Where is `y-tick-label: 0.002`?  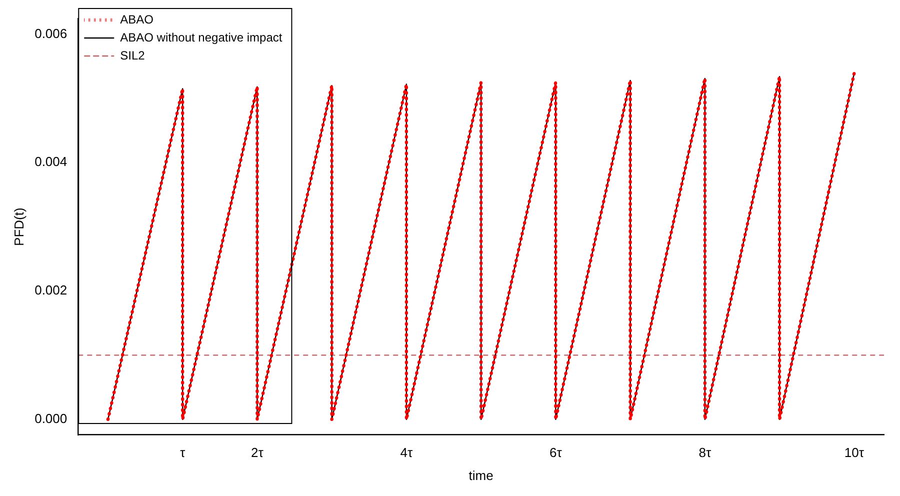
y-tick-label: 0.002 is located at coordinates (51, 290).